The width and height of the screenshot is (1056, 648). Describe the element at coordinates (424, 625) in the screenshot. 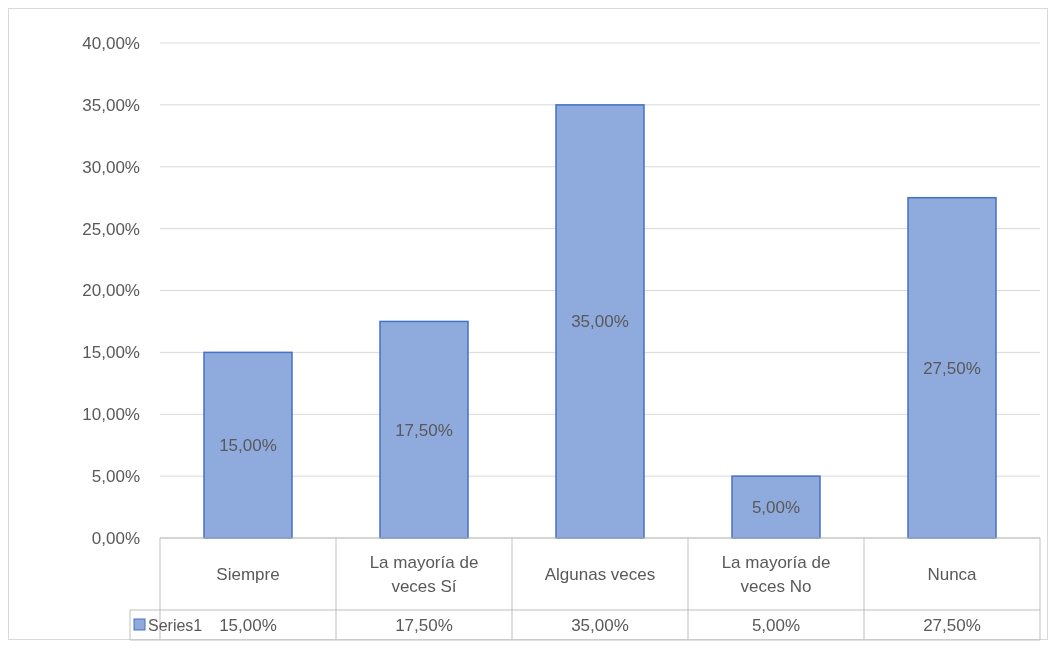

I see `data-label: 17,50%` at that location.